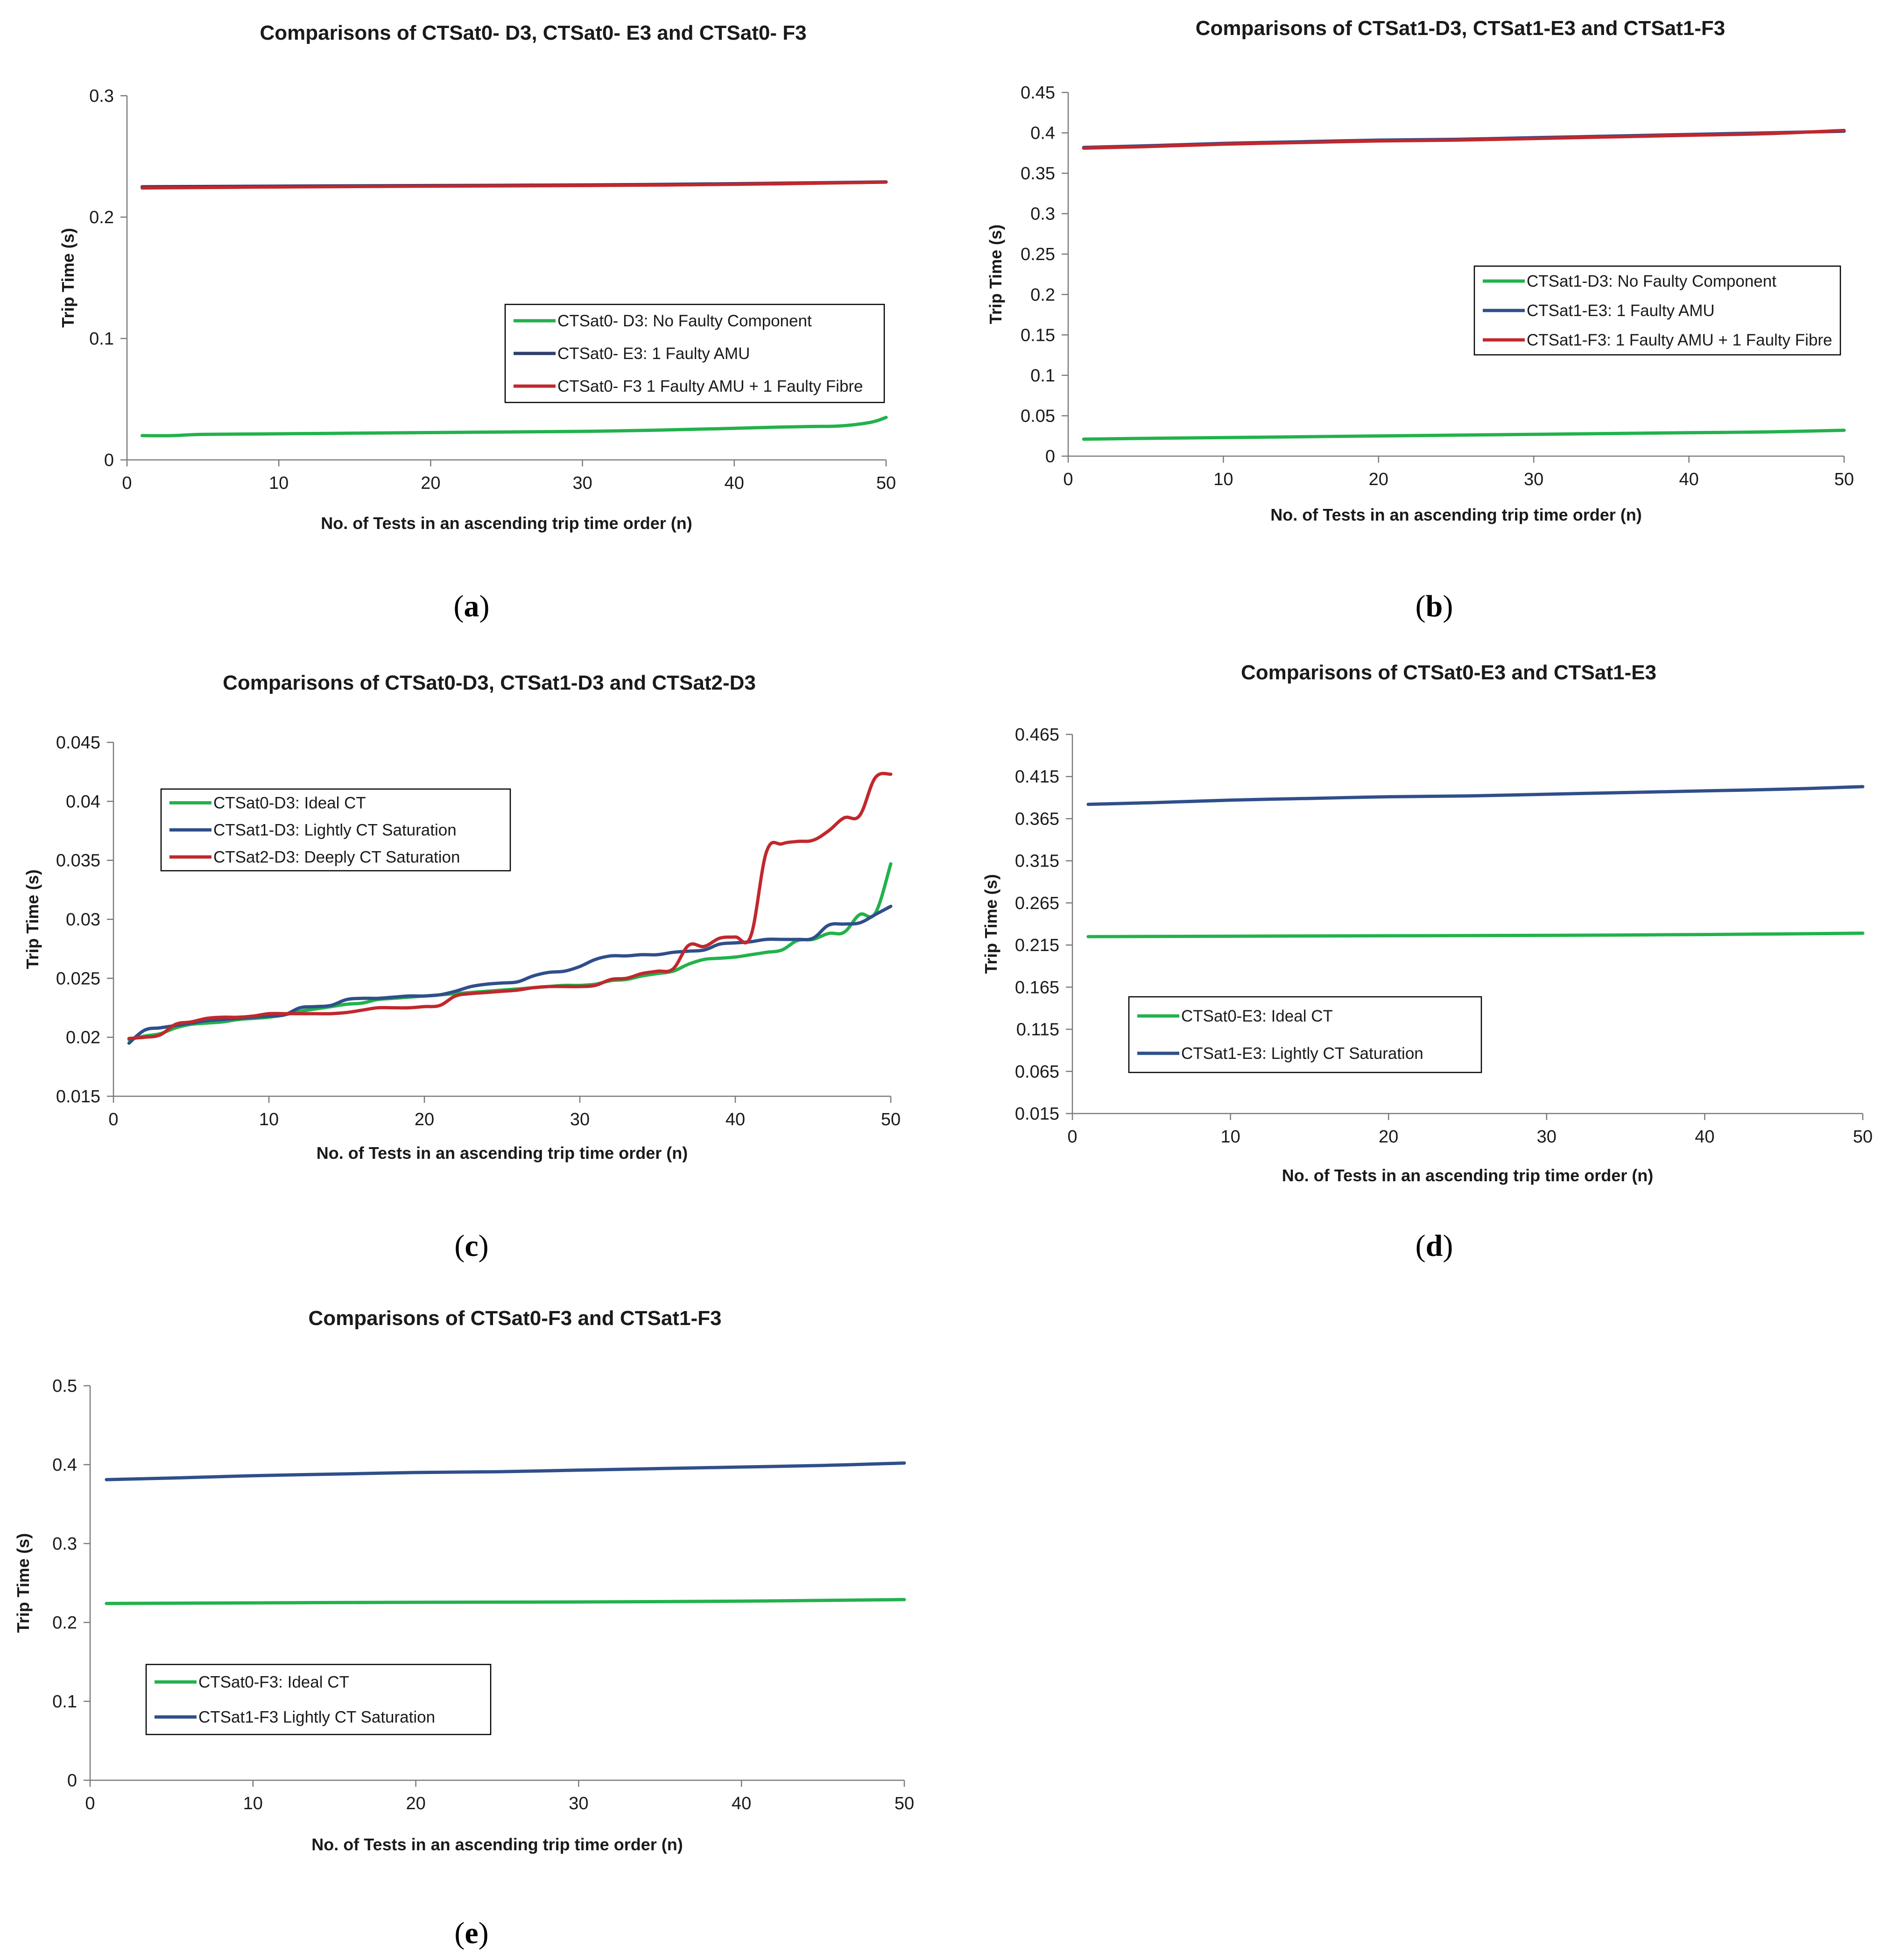  I want to click on chart-e-y-label: Trip Time (s), so click(23, 1583).